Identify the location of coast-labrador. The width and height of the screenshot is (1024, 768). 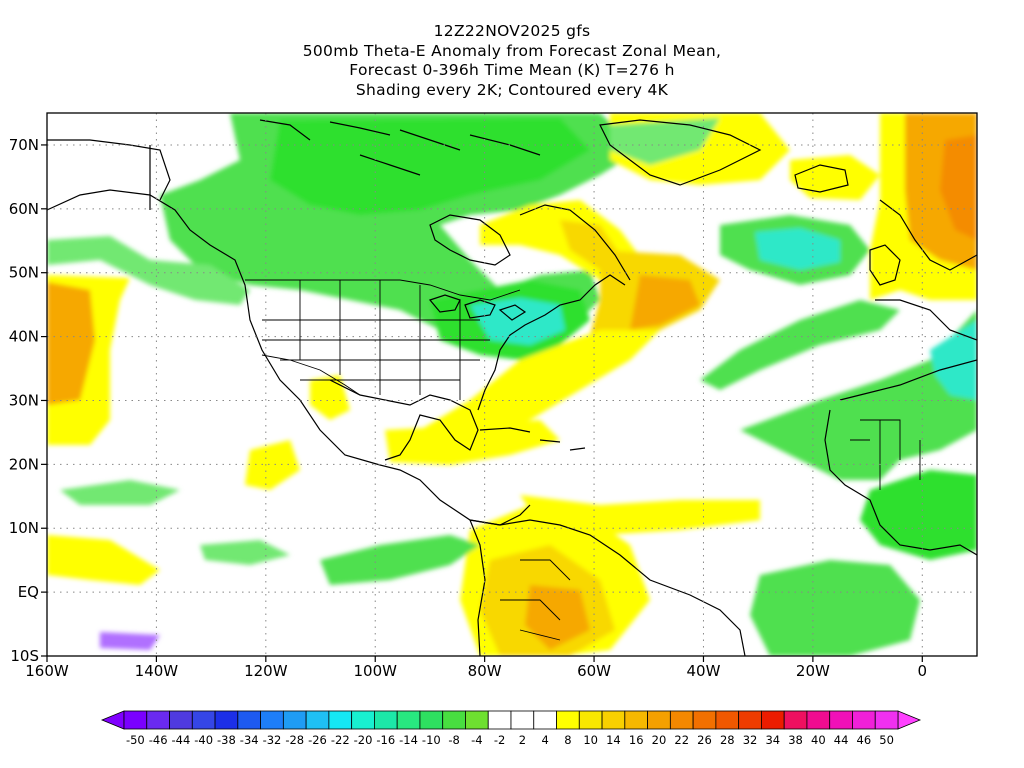
(575, 242).